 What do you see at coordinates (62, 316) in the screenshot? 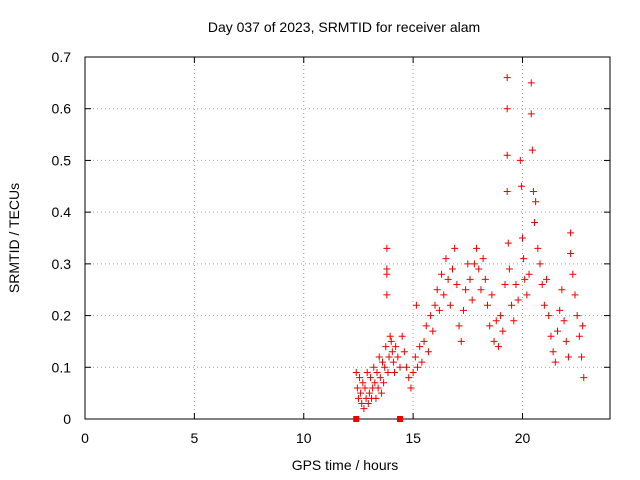
I see `y-tick-label: 0.2` at bounding box center [62, 316].